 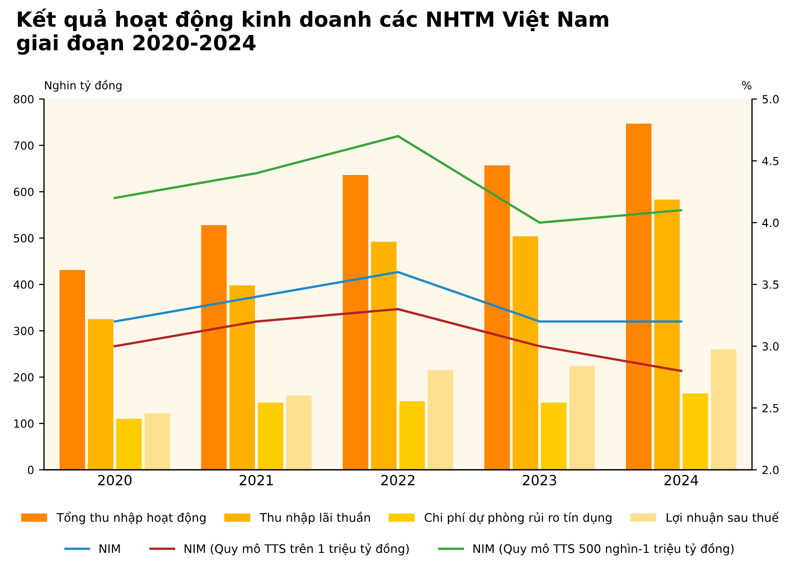 What do you see at coordinates (603, 549) in the screenshot?
I see `legend-label: NIM (Quy mô TTS 500 nghìn-1 triệu tỷ đồng)` at bounding box center [603, 549].